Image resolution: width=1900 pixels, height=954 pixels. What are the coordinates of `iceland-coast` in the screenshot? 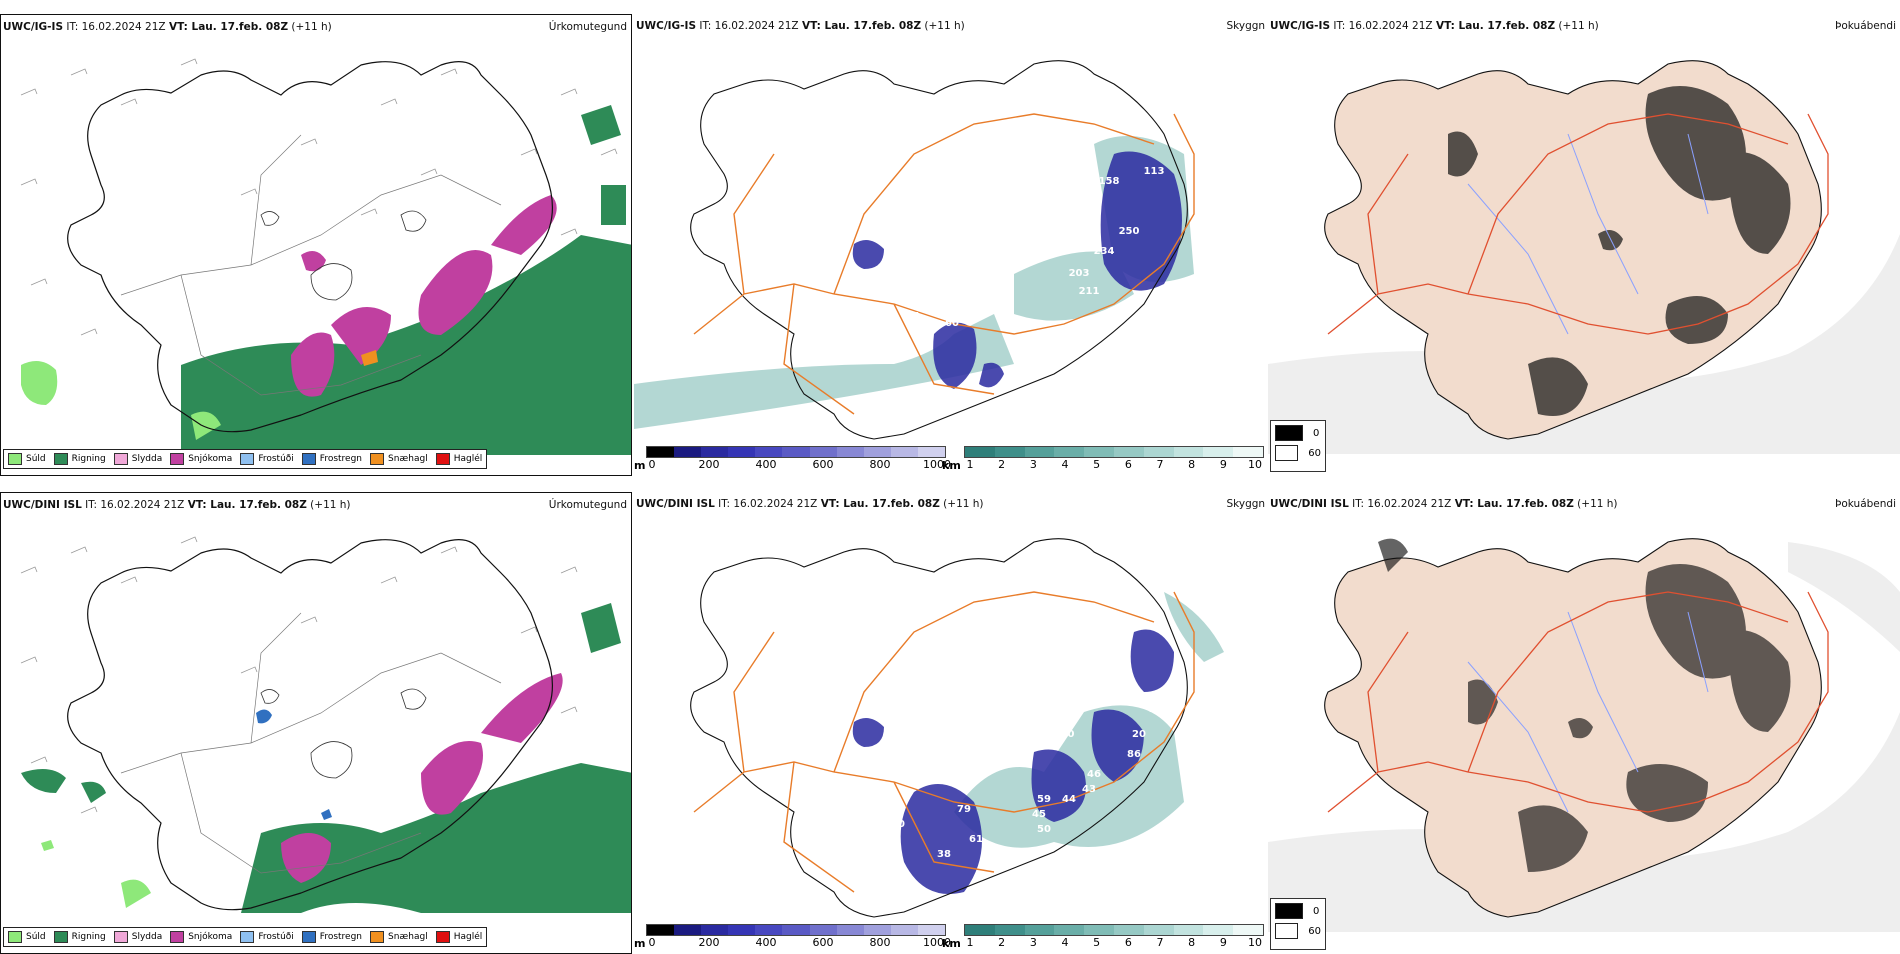 It's located at (310, 247).